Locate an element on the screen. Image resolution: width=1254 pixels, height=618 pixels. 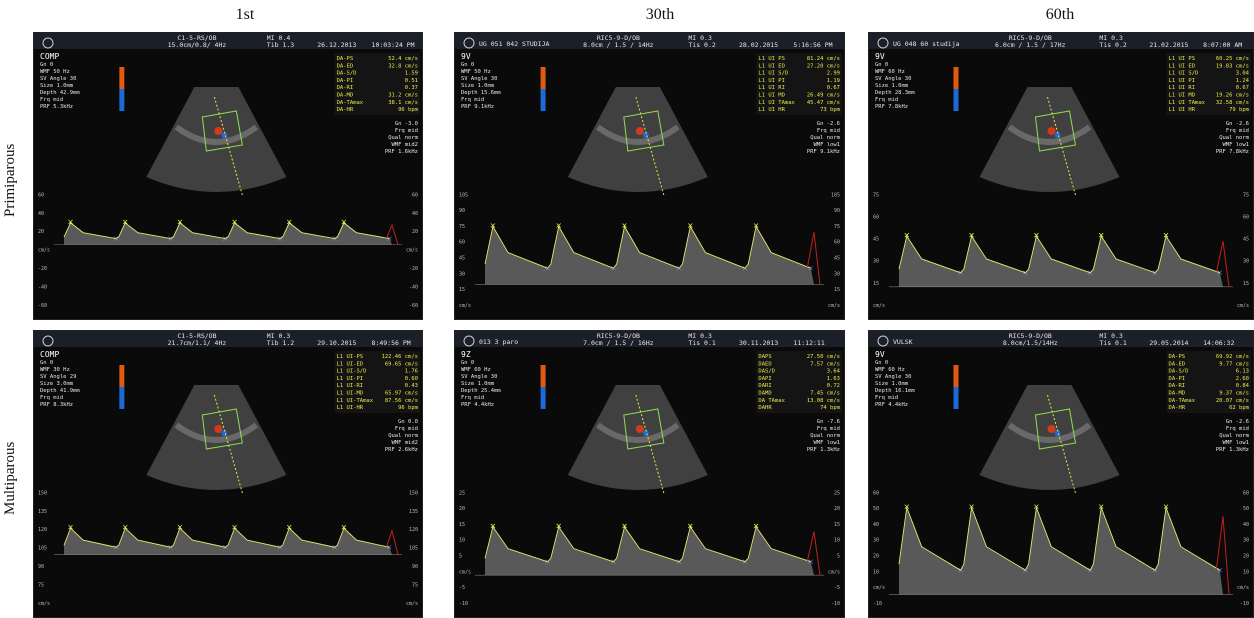
scale-label-left-3: 60 is located at coordinates (462, 243).